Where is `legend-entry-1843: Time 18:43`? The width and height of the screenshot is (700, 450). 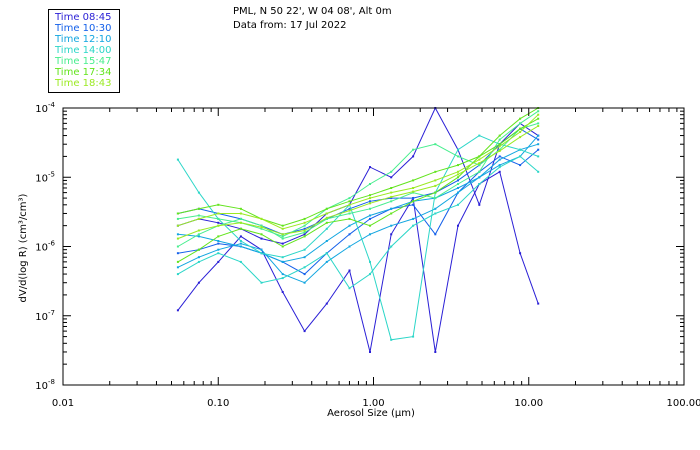
legend-entry-1843: Time 18:43 is located at coordinates (83, 83).